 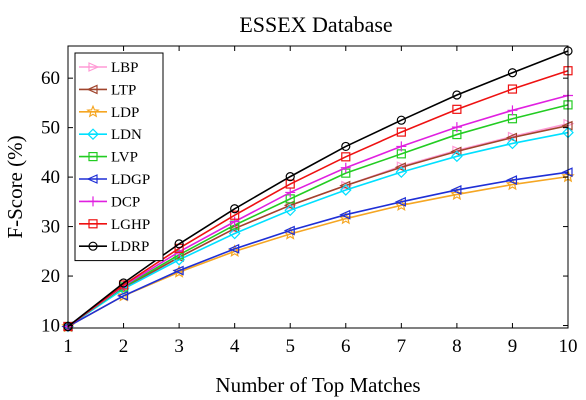 What do you see at coordinates (125, 113) in the screenshot?
I see `legend-label-ldp: LDP` at bounding box center [125, 113].